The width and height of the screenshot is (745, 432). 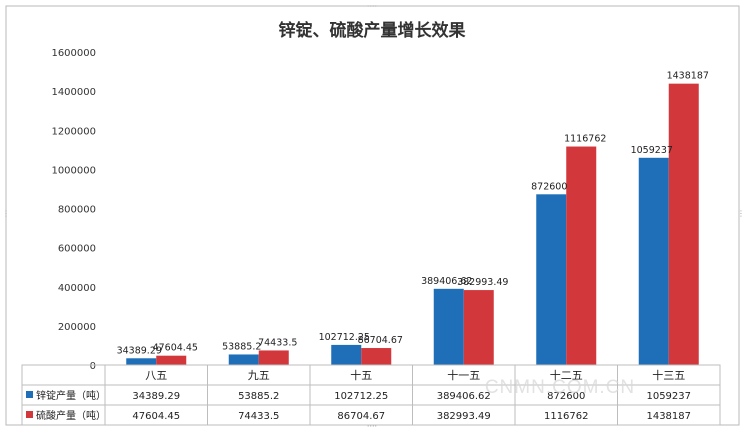 What do you see at coordinates (668, 375) in the screenshot?
I see `x-tick-label: 十三五` at bounding box center [668, 375].